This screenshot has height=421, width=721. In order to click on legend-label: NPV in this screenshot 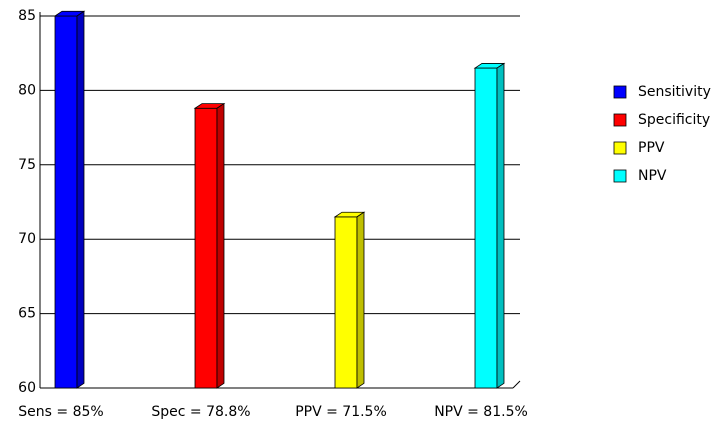, I will do `click(652, 176)`.